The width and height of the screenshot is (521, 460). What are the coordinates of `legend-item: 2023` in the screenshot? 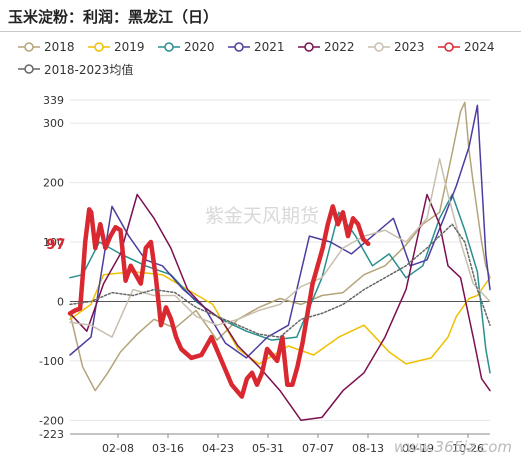 It's located at (396, 47).